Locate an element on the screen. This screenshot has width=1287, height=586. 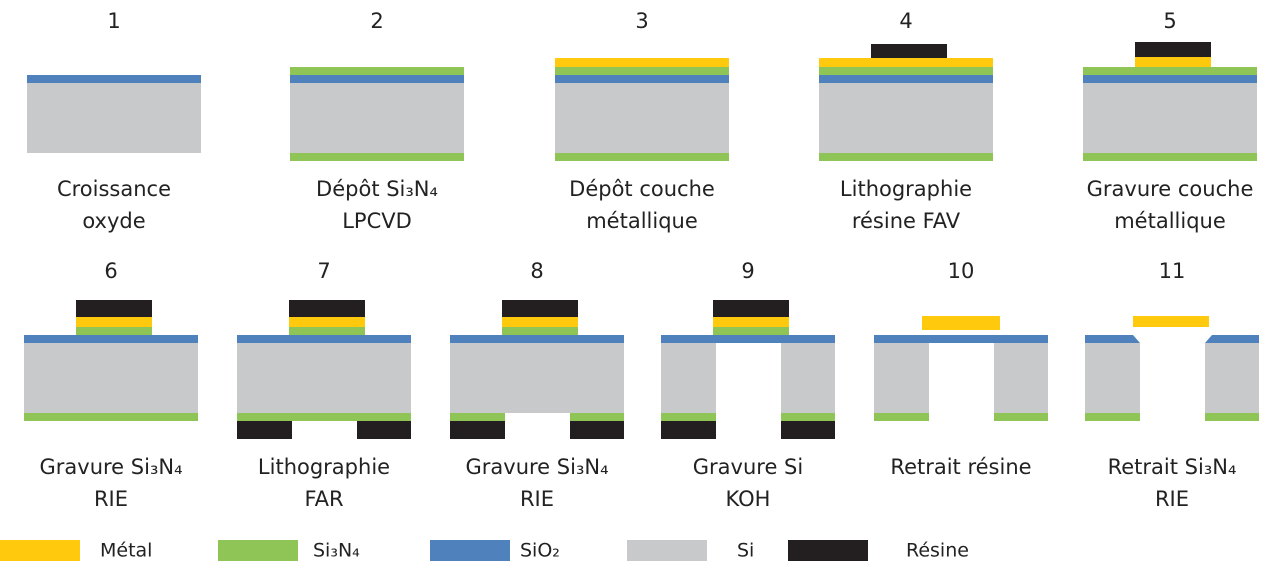
step-label: oxyde is located at coordinates (113, 221).